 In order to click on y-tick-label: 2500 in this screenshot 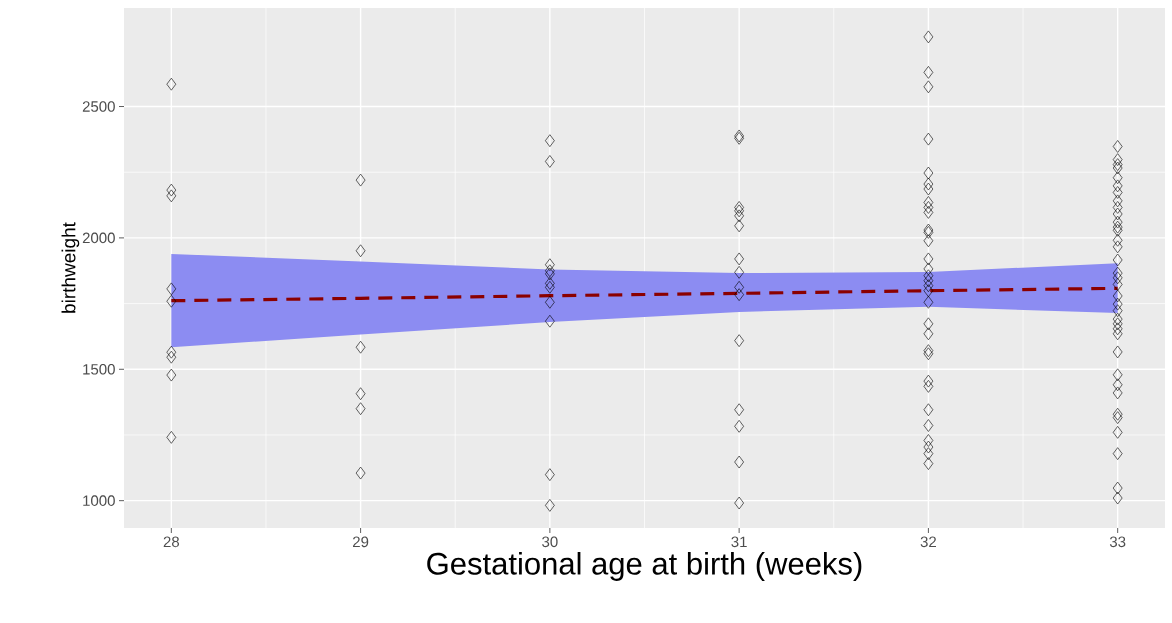, I will do `click(98, 106)`.